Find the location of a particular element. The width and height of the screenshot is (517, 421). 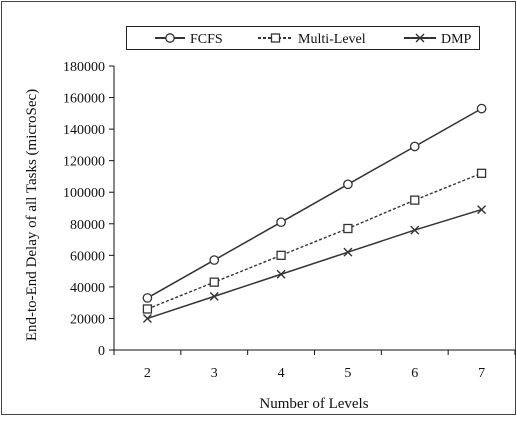

y-tick-label: 120000 is located at coordinates (84, 162).